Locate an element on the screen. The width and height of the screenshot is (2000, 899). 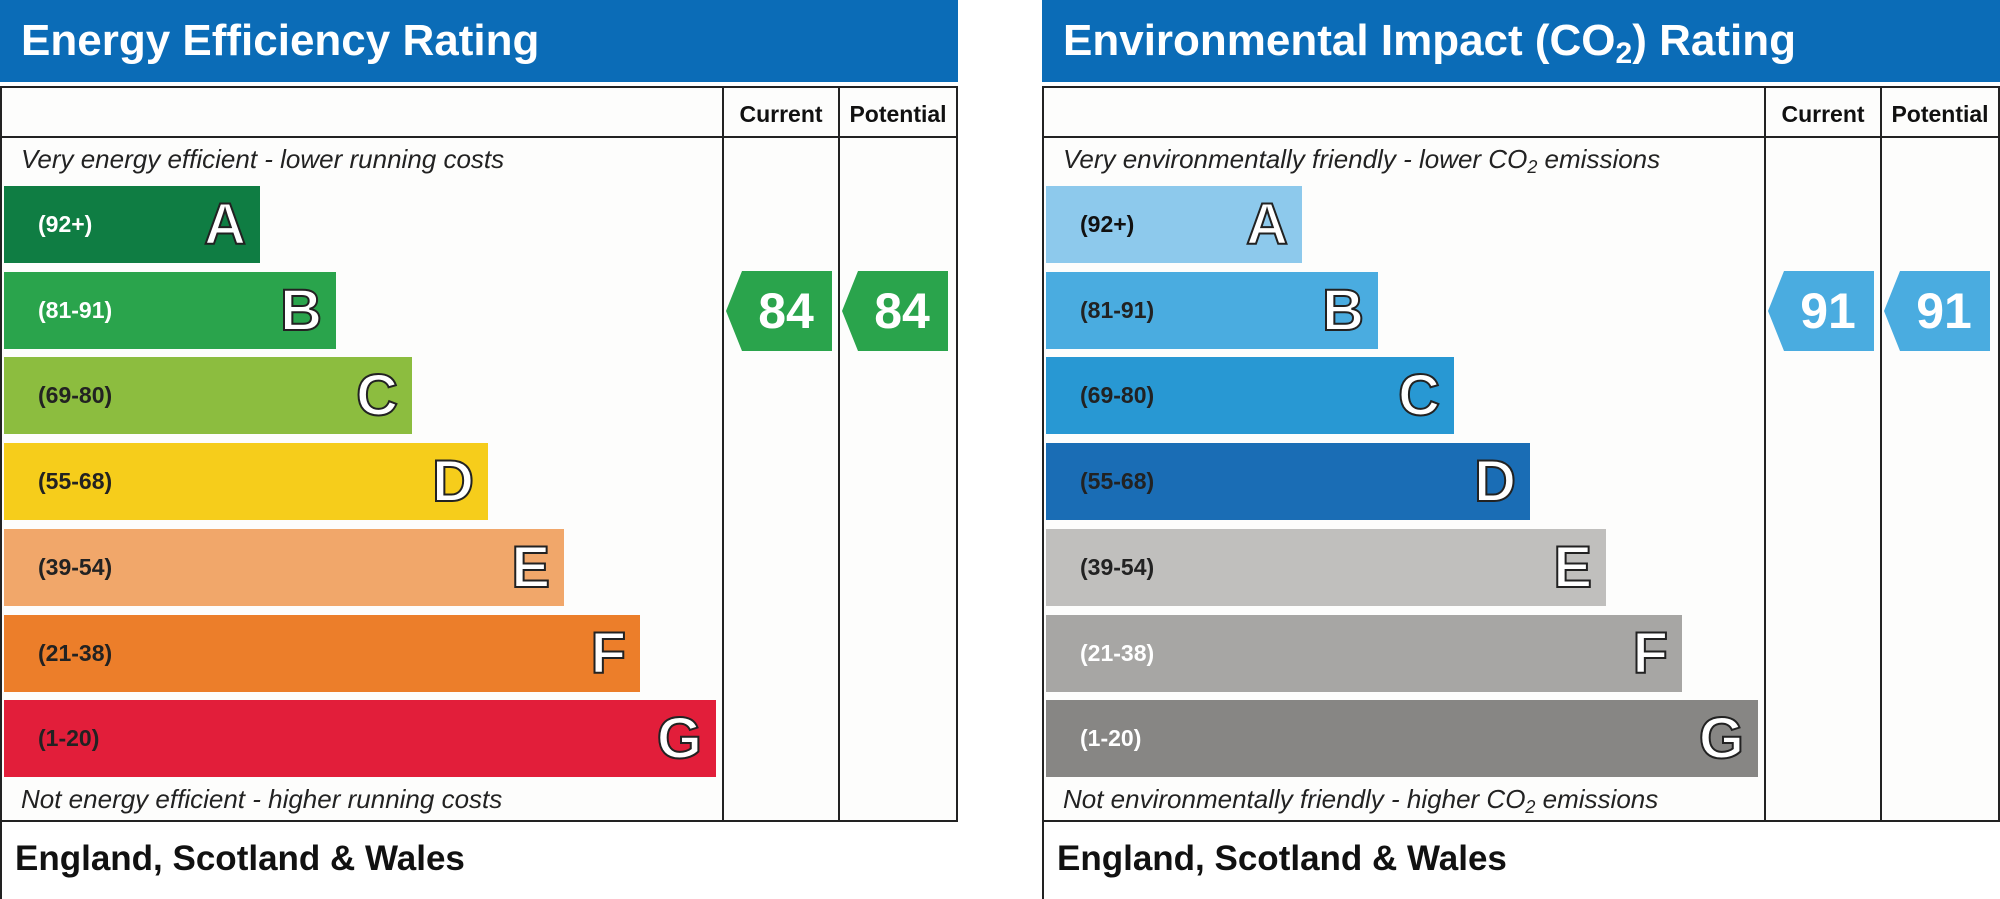
current-rating-value: 84 is located at coordinates (786, 310).